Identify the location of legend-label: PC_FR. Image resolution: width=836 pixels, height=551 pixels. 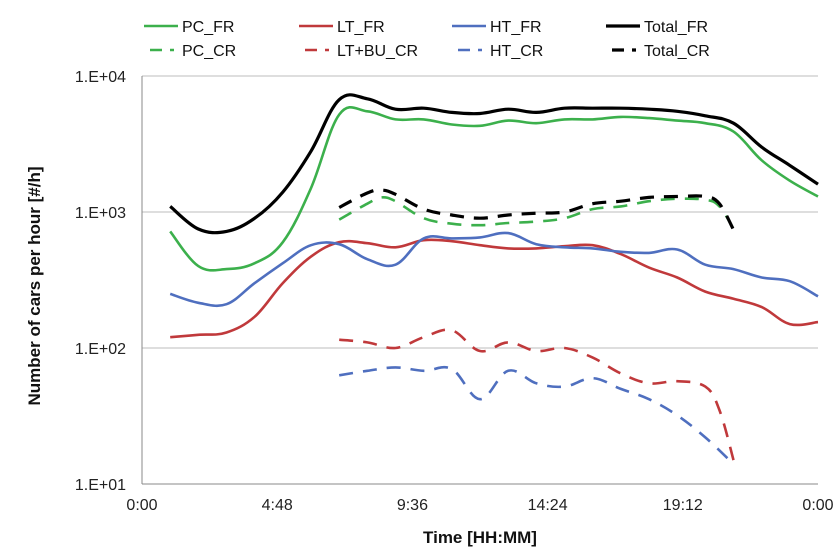
(208, 27).